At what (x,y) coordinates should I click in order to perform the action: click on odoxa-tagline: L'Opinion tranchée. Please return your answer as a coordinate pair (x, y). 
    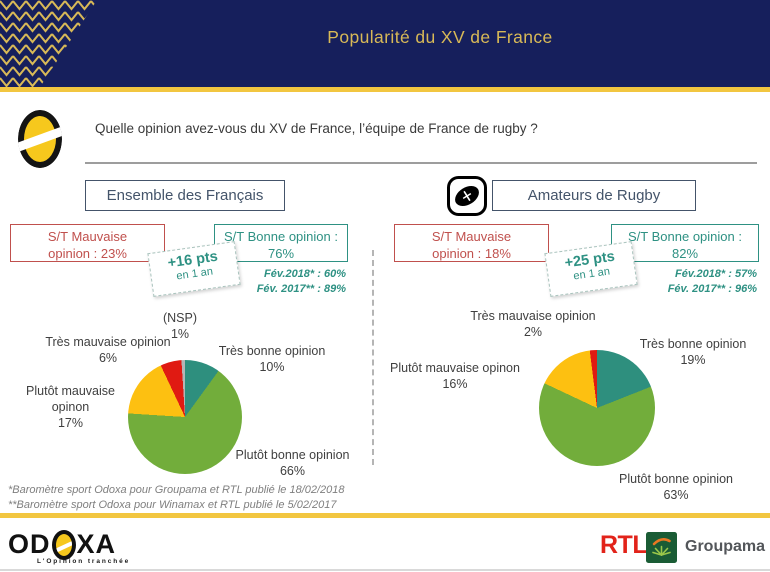
    Looking at the image, I should click on (84, 561).